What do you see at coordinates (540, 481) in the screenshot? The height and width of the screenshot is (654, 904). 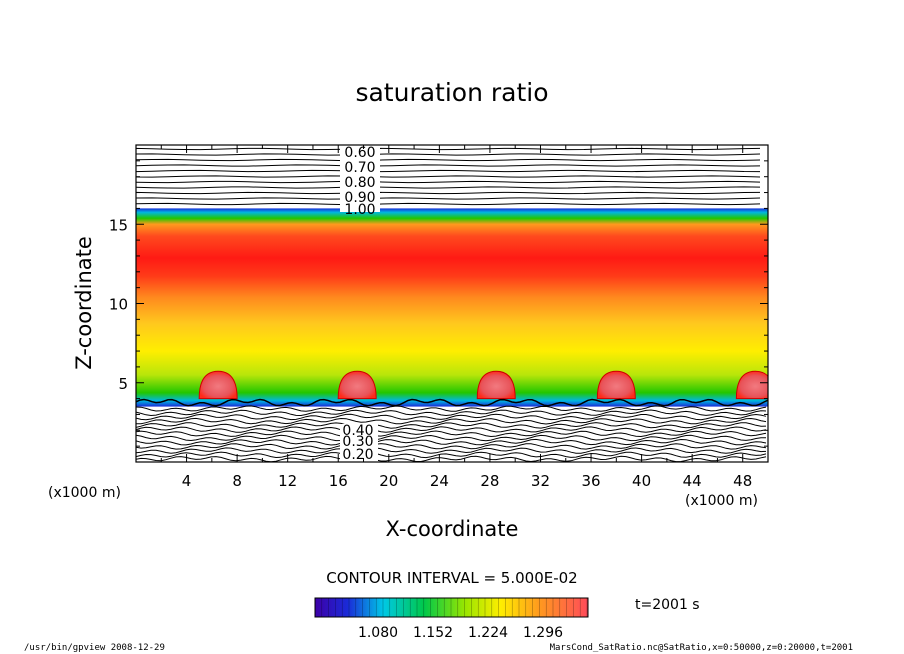 I see `x-tick-label: 32` at bounding box center [540, 481].